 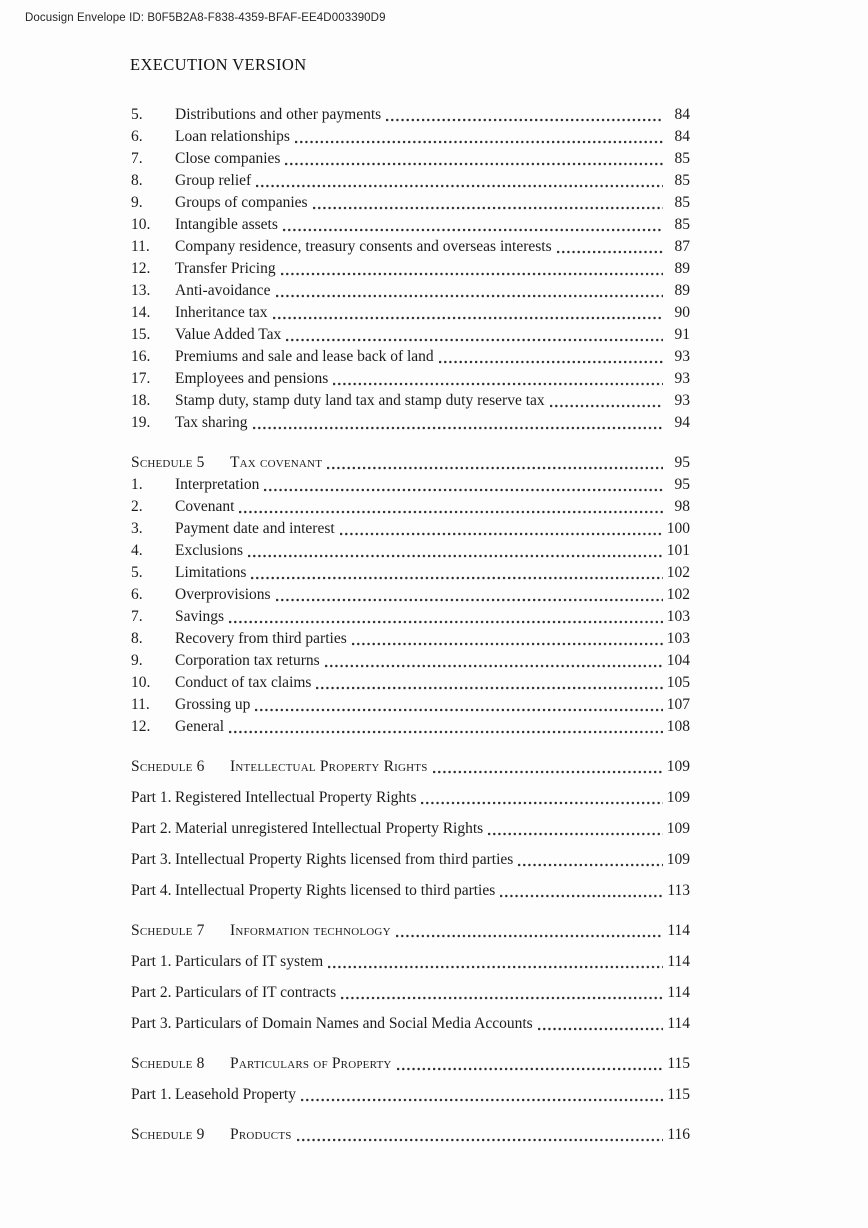 What do you see at coordinates (213, 704) in the screenshot?
I see `toc-entry-title: Grossing up` at bounding box center [213, 704].